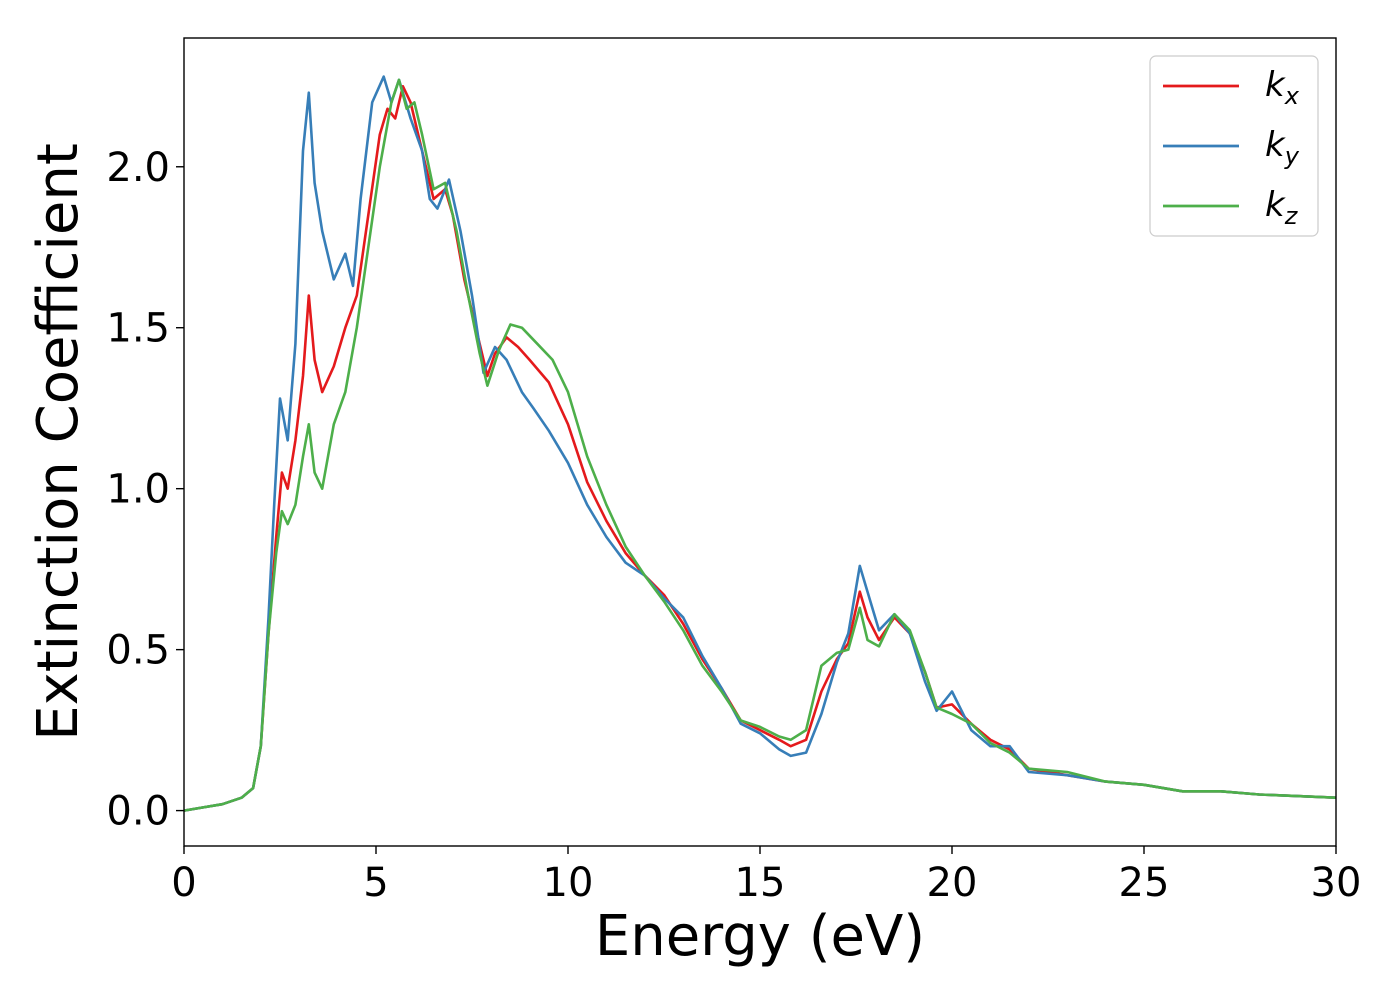 The height and width of the screenshot is (1000, 1400). Describe the element at coordinates (183, 883) in the screenshot. I see `x-tick-label: 0` at that location.